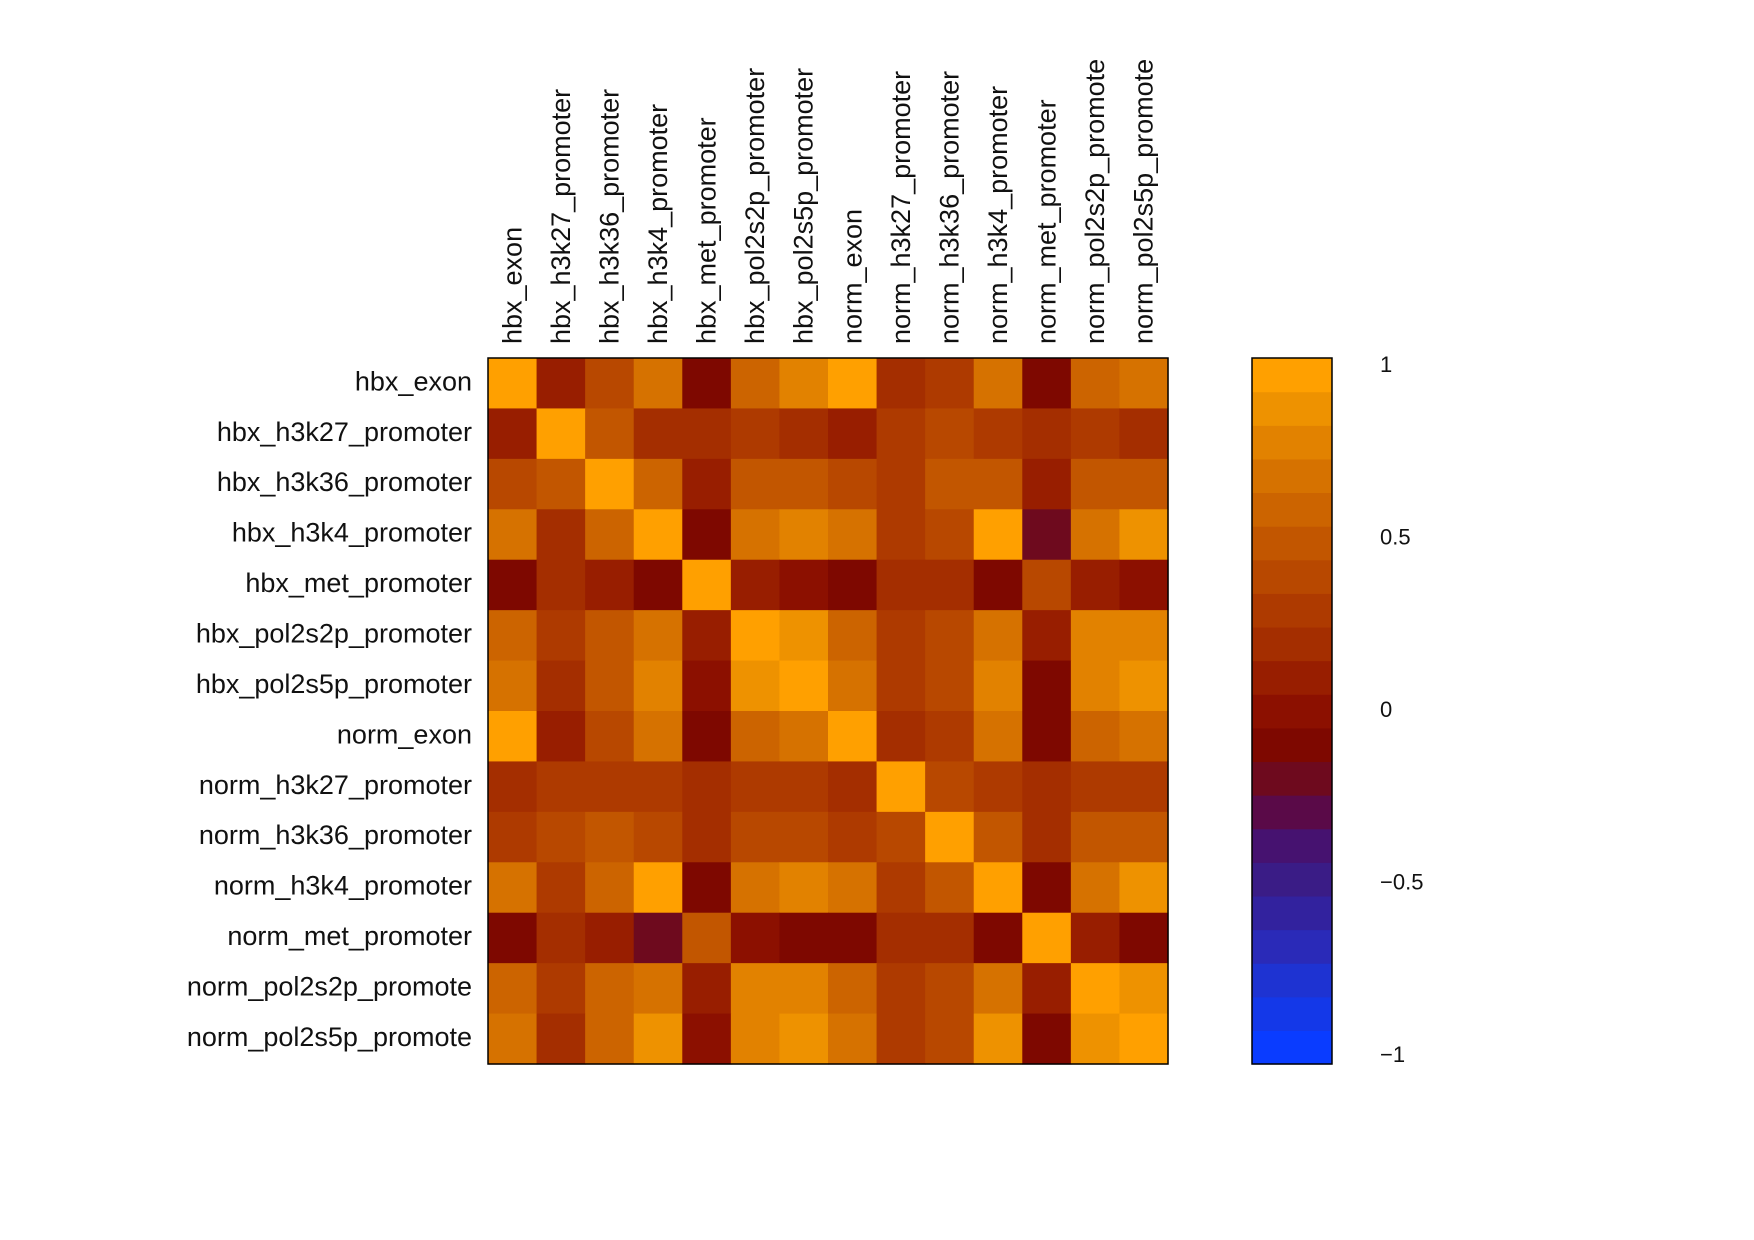 The height and width of the screenshot is (1240, 1754). Describe the element at coordinates (1386, 709) in the screenshot. I see `legend-tick-label: 0` at that location.